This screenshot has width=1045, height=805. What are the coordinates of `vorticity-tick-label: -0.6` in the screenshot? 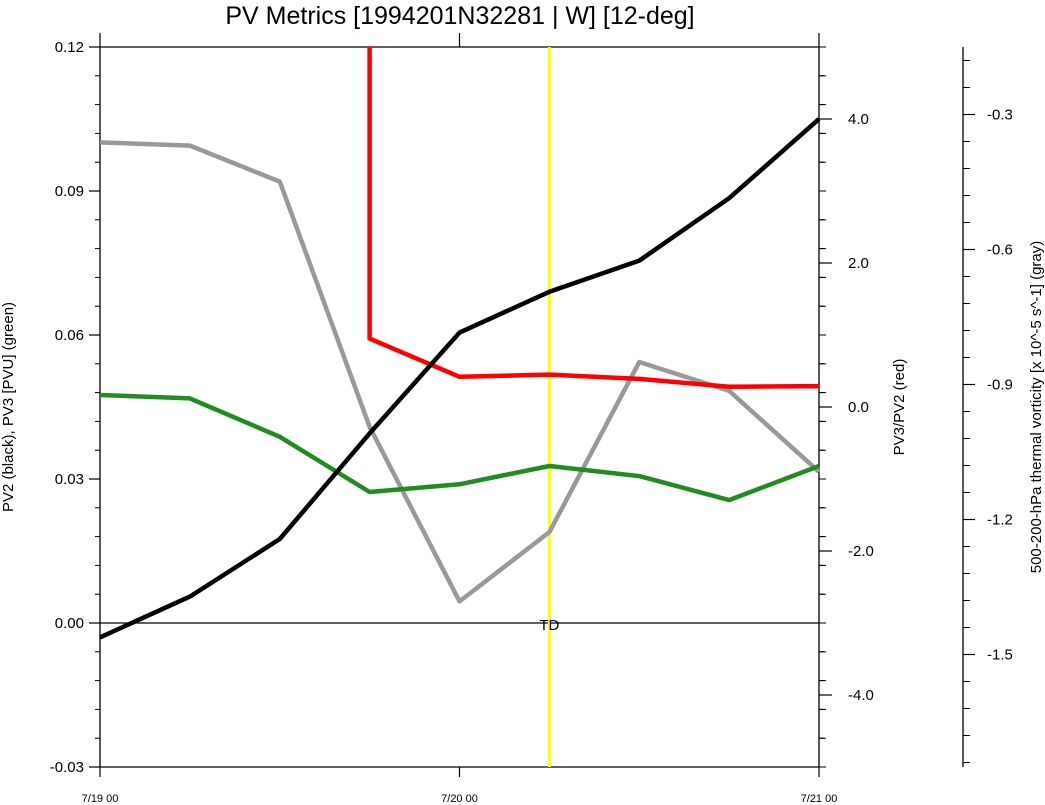 It's located at (1000, 250).